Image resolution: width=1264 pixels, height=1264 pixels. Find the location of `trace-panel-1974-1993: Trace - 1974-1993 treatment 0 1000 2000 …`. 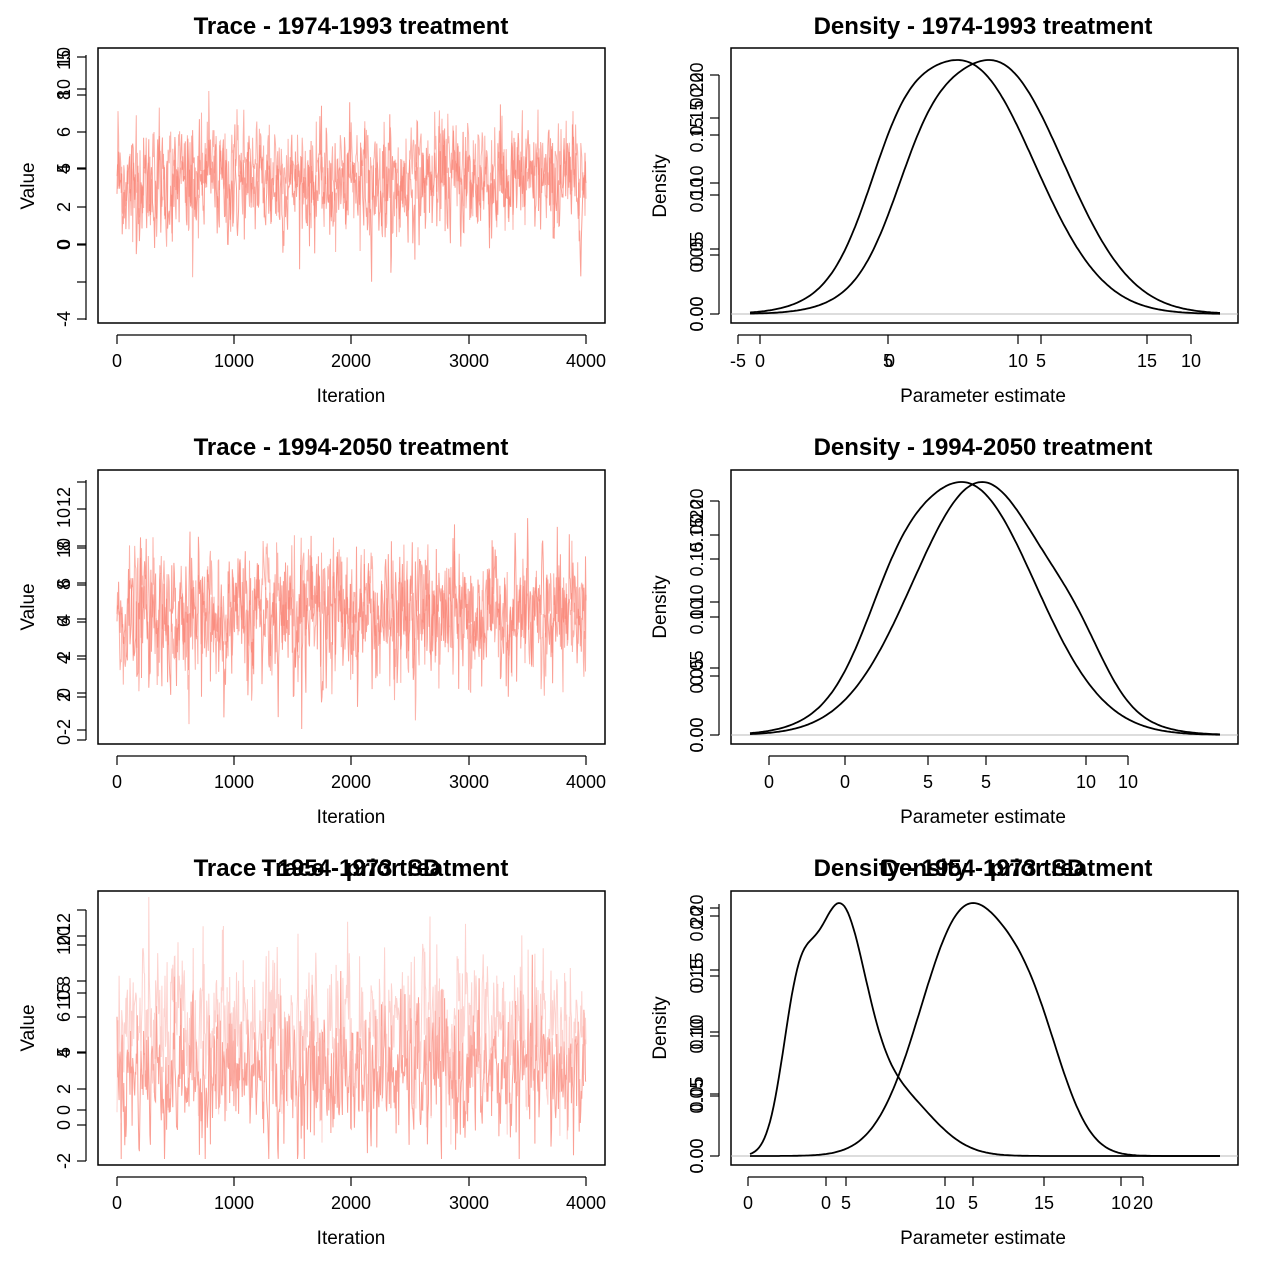

trace-panel-1974-1993: Trace - 1974-1993 treatment 0 1000 2000 … is located at coordinates (312, 210).